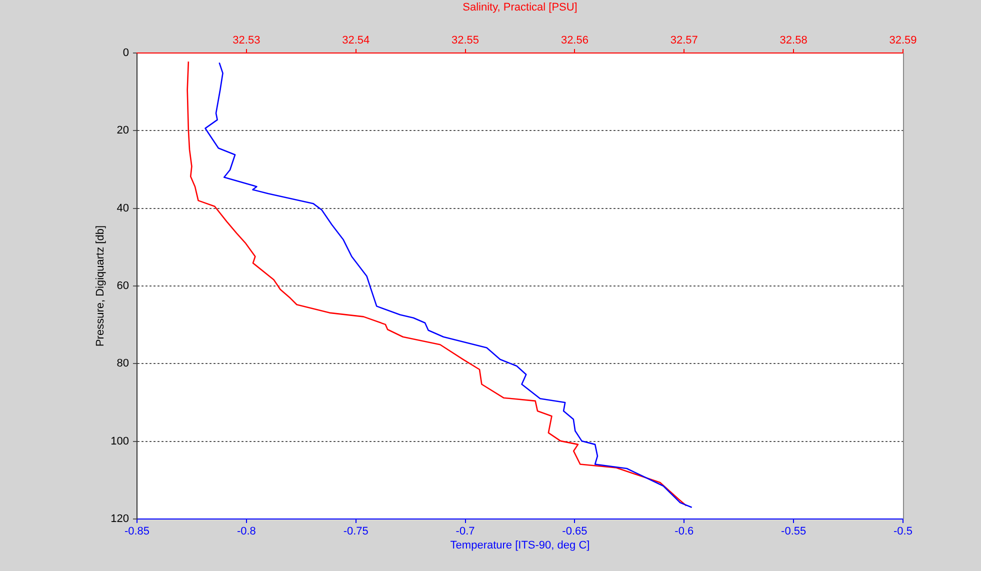 The image size is (981, 571). Describe the element at coordinates (575, 532) in the screenshot. I see `x-tick-label: -0.65` at that location.